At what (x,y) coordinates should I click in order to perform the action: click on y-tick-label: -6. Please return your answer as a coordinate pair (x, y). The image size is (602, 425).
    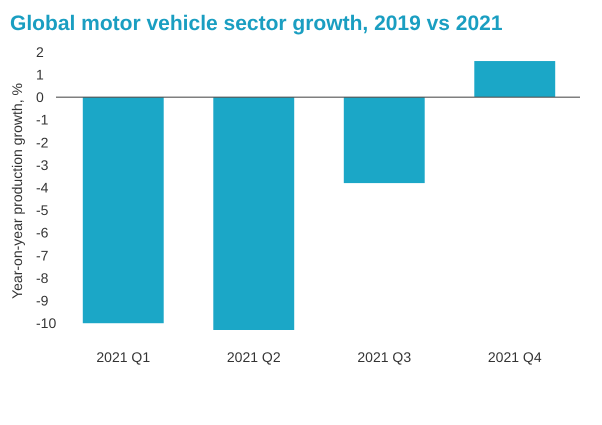
    Looking at the image, I should click on (42, 232).